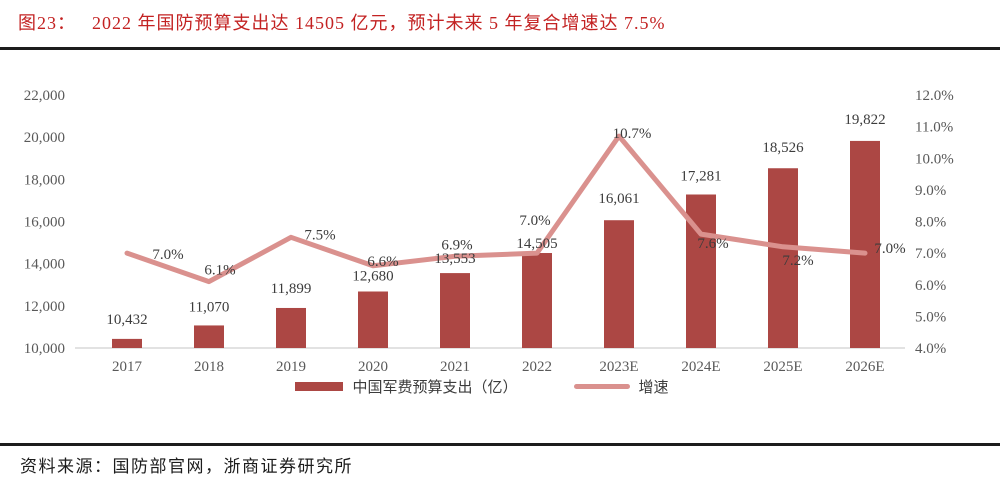 This screenshot has height=491, width=1000. What do you see at coordinates (454, 259) in the screenshot?
I see `bar-value-label-2021: 13,553` at bounding box center [454, 259].